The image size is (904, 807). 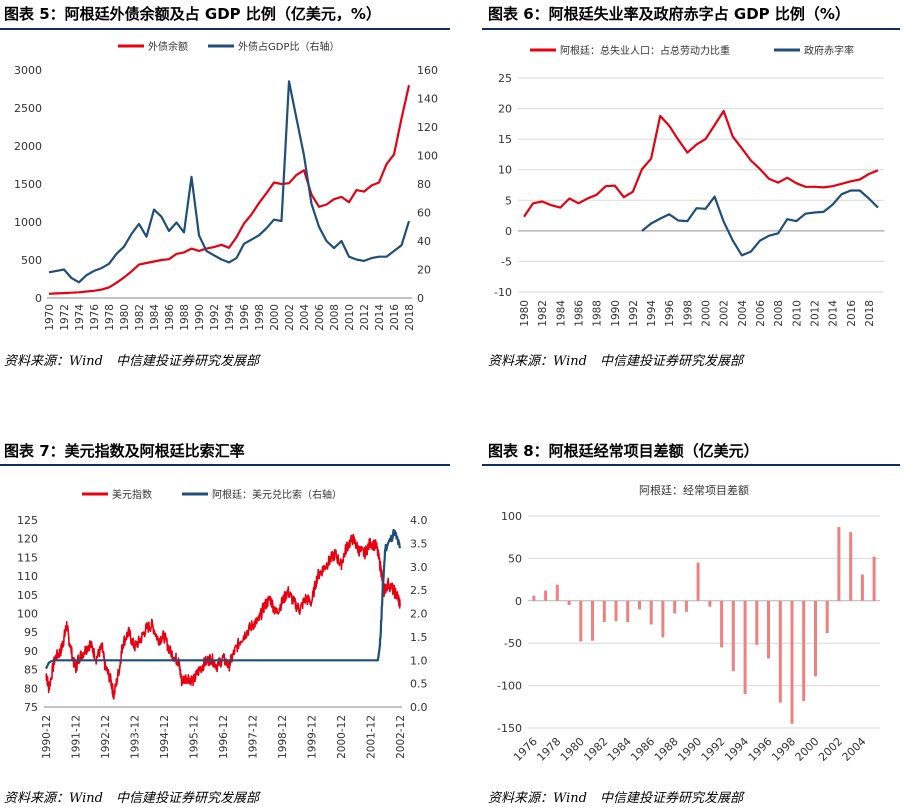 I want to click on x-tick-label: 1984, so click(x=155, y=317).